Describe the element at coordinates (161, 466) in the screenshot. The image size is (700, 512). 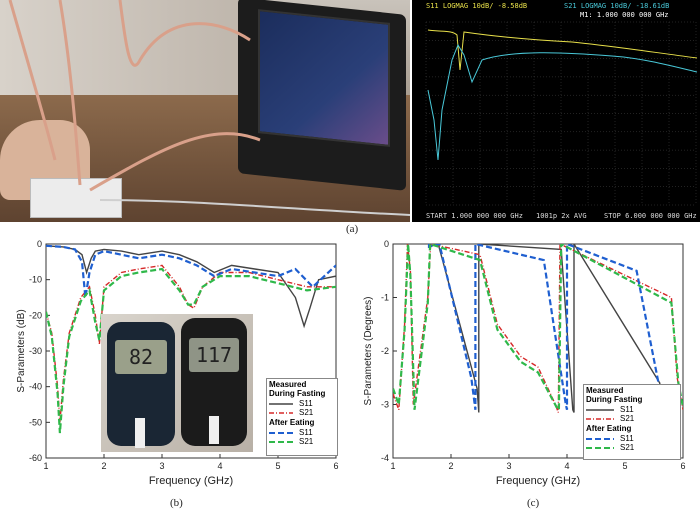
I see `chart-b-xtick-label-2: 3` at that location.